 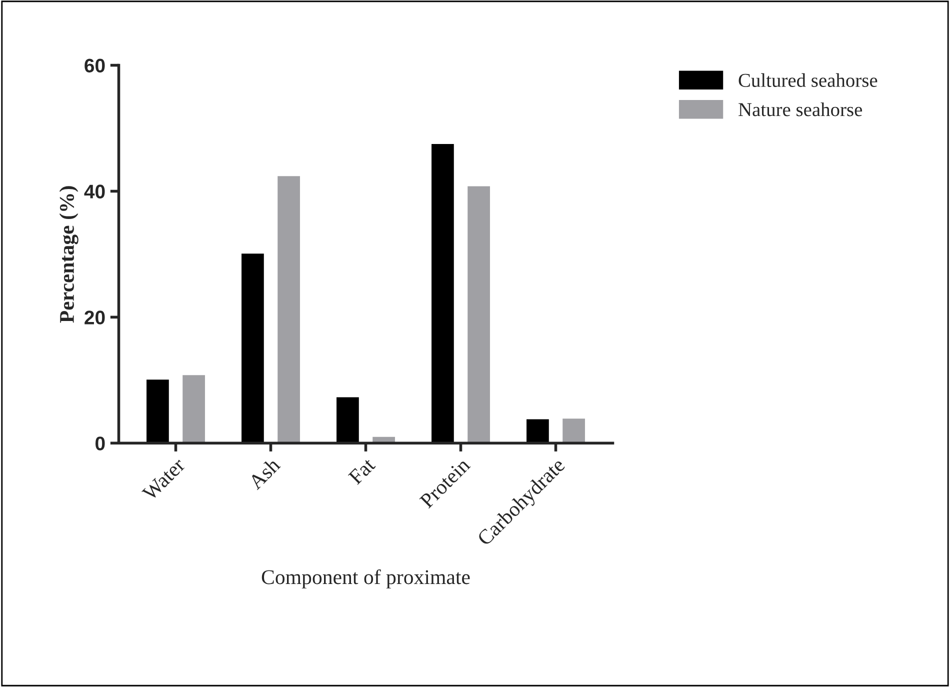 What do you see at coordinates (362, 471) in the screenshot?
I see `x-tick-label: Fat` at bounding box center [362, 471].